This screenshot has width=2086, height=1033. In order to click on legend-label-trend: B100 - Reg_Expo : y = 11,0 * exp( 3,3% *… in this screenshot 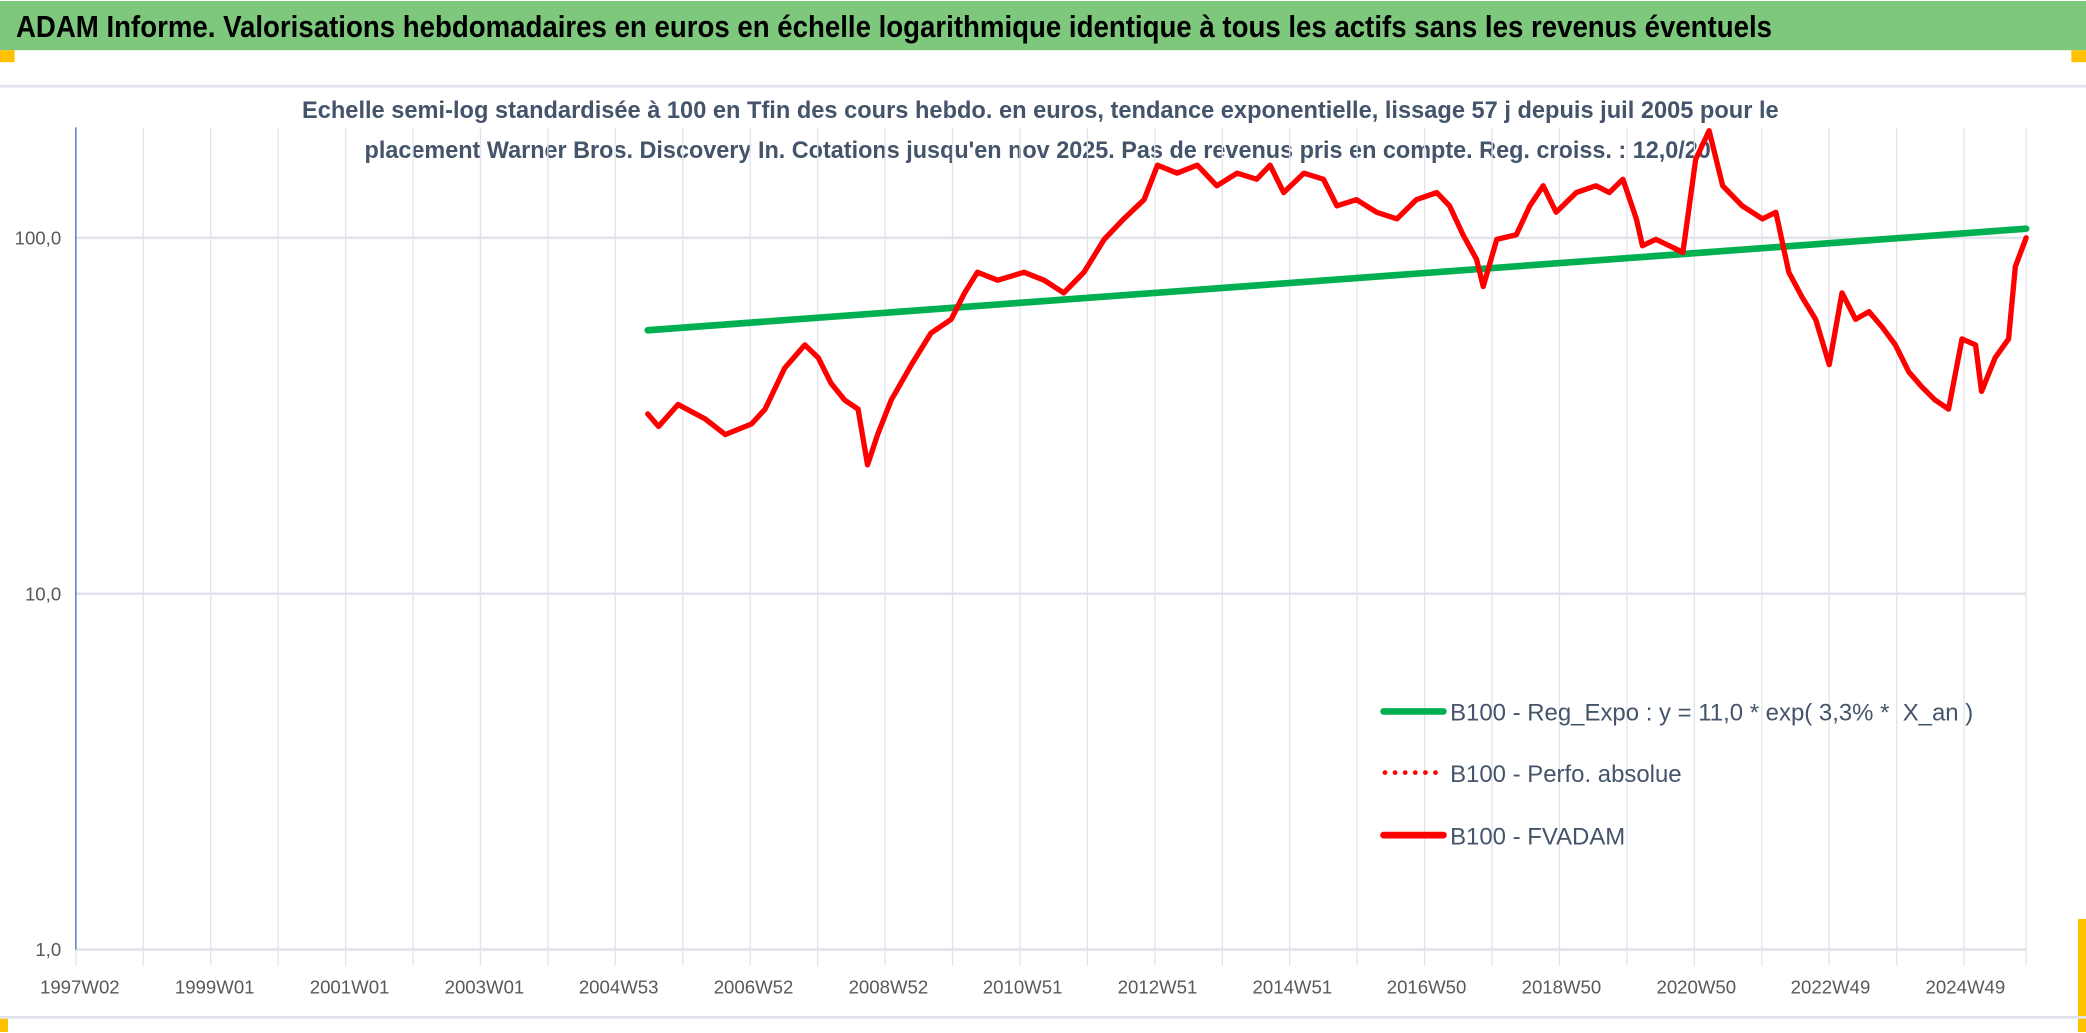, I will do `click(1711, 713)`.